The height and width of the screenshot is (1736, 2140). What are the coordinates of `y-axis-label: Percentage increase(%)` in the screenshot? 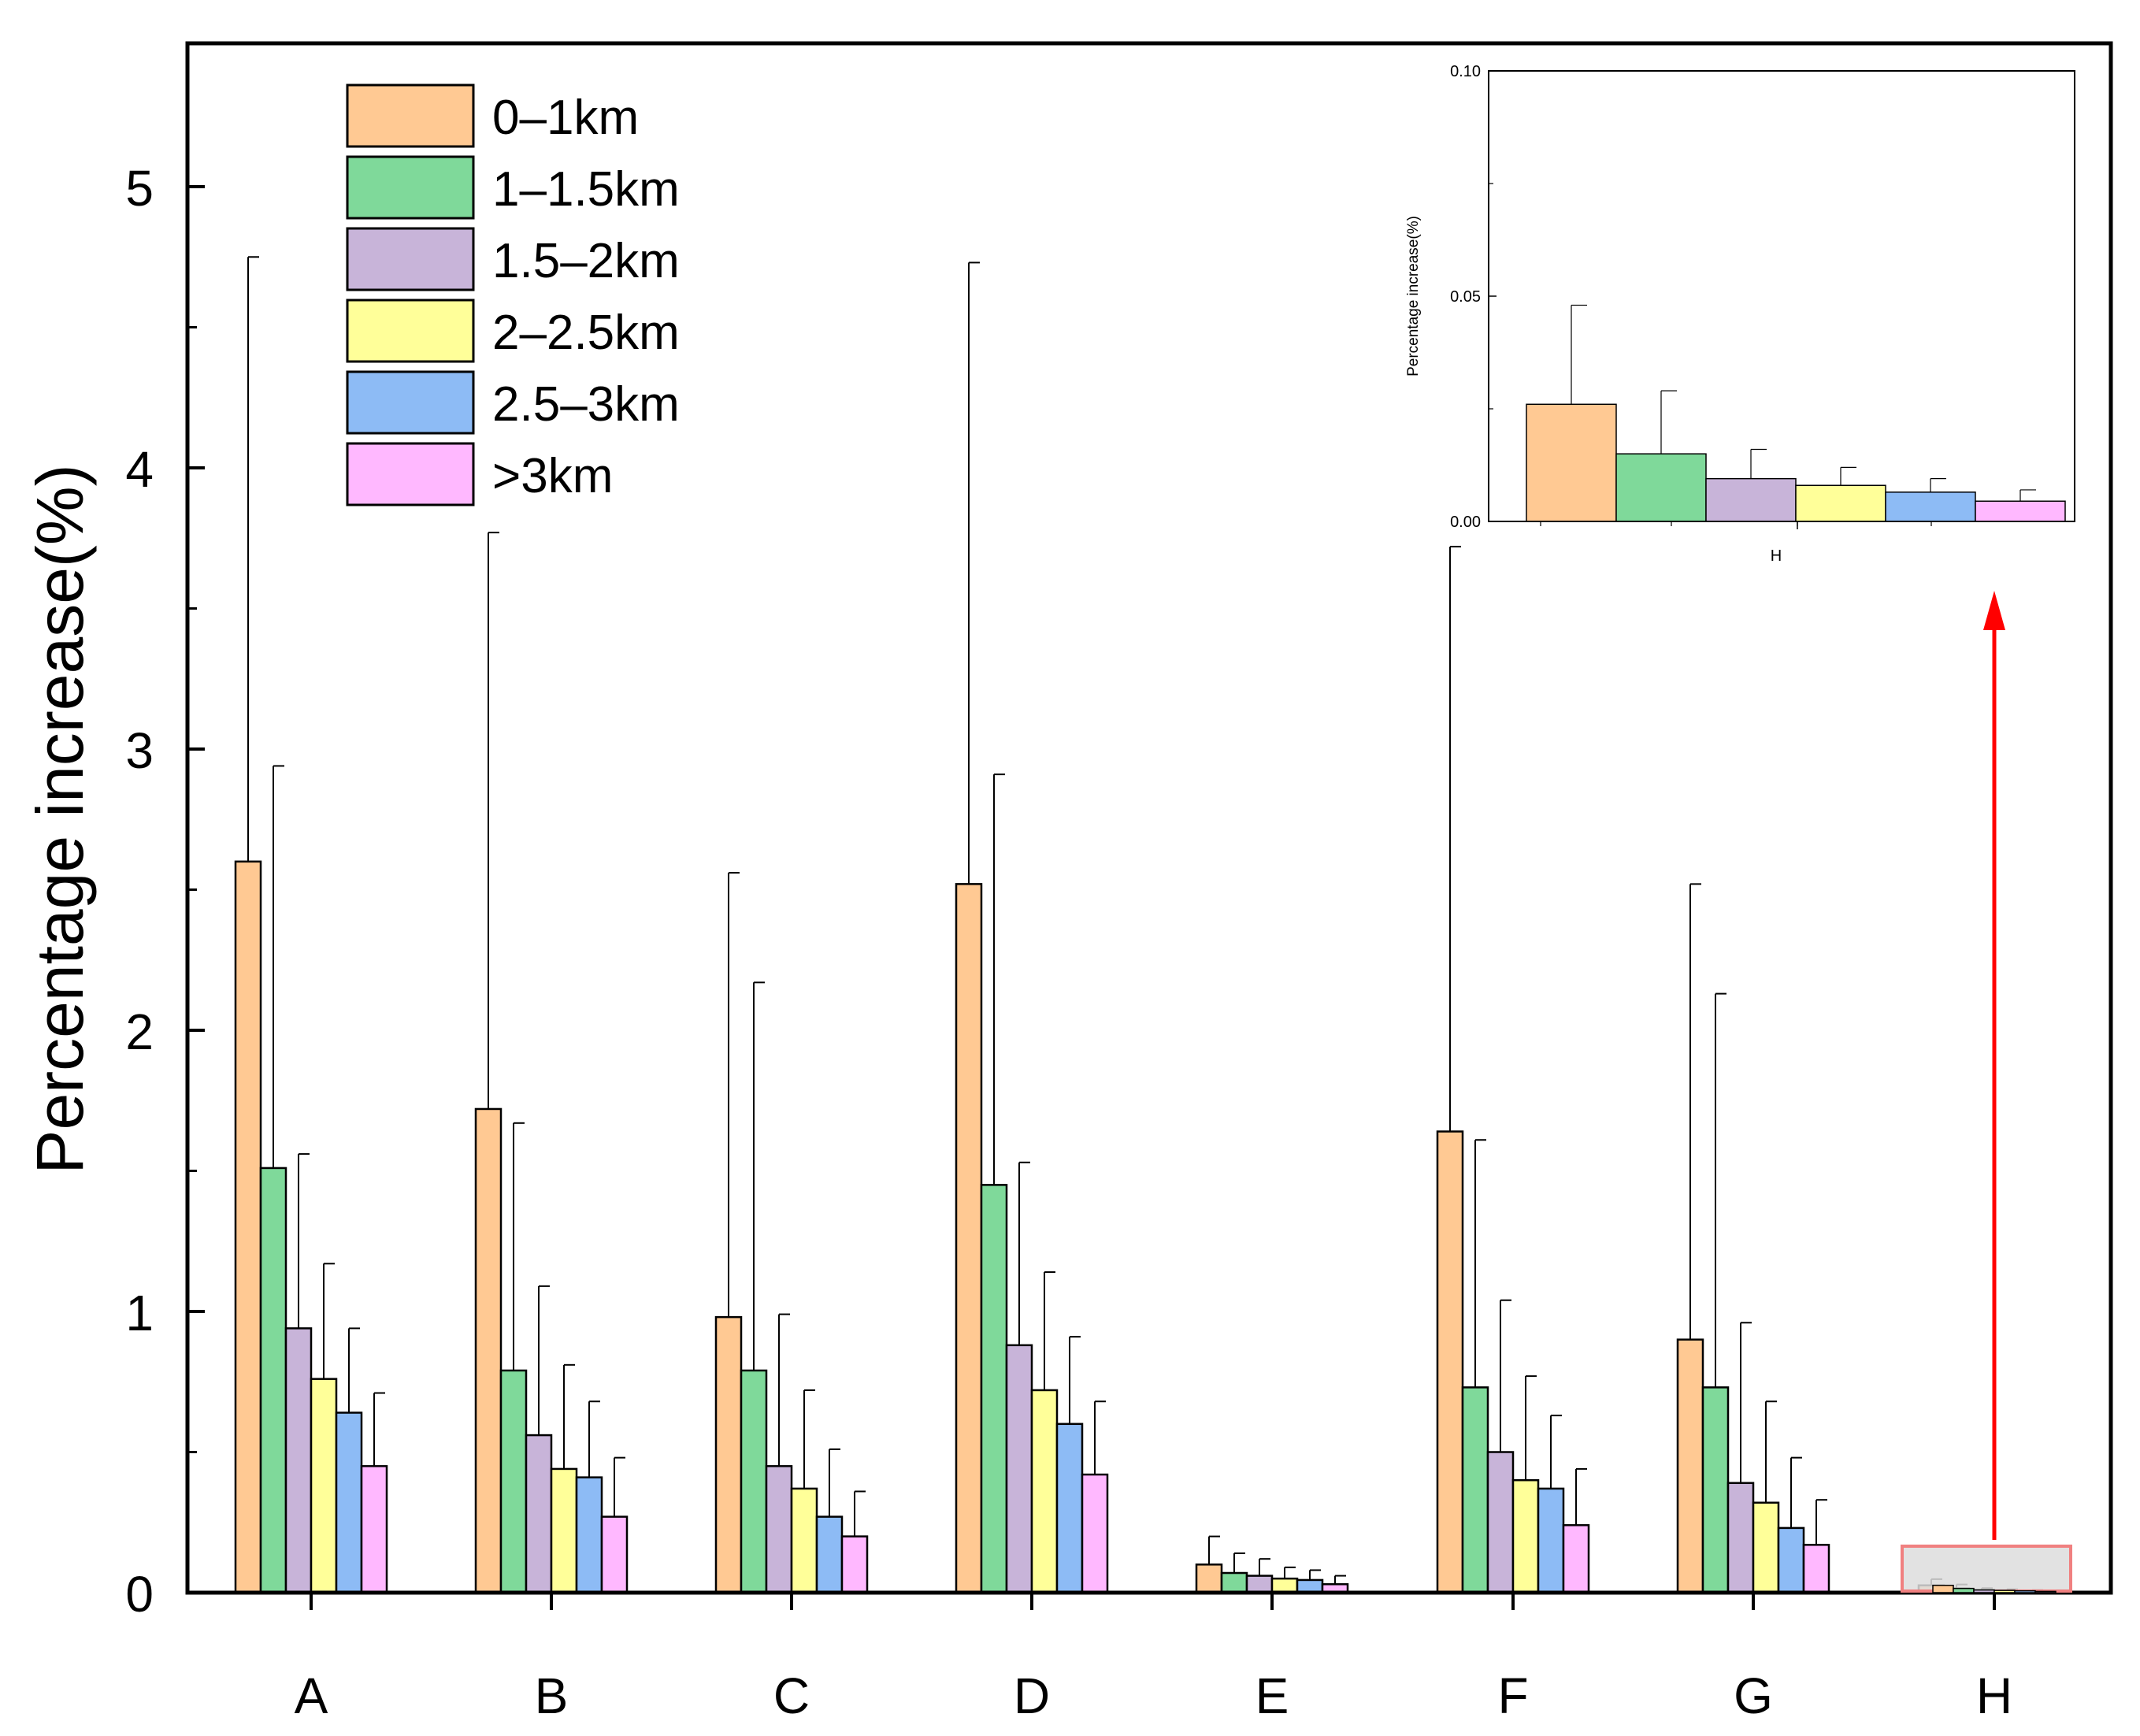 It's located at (60, 819).